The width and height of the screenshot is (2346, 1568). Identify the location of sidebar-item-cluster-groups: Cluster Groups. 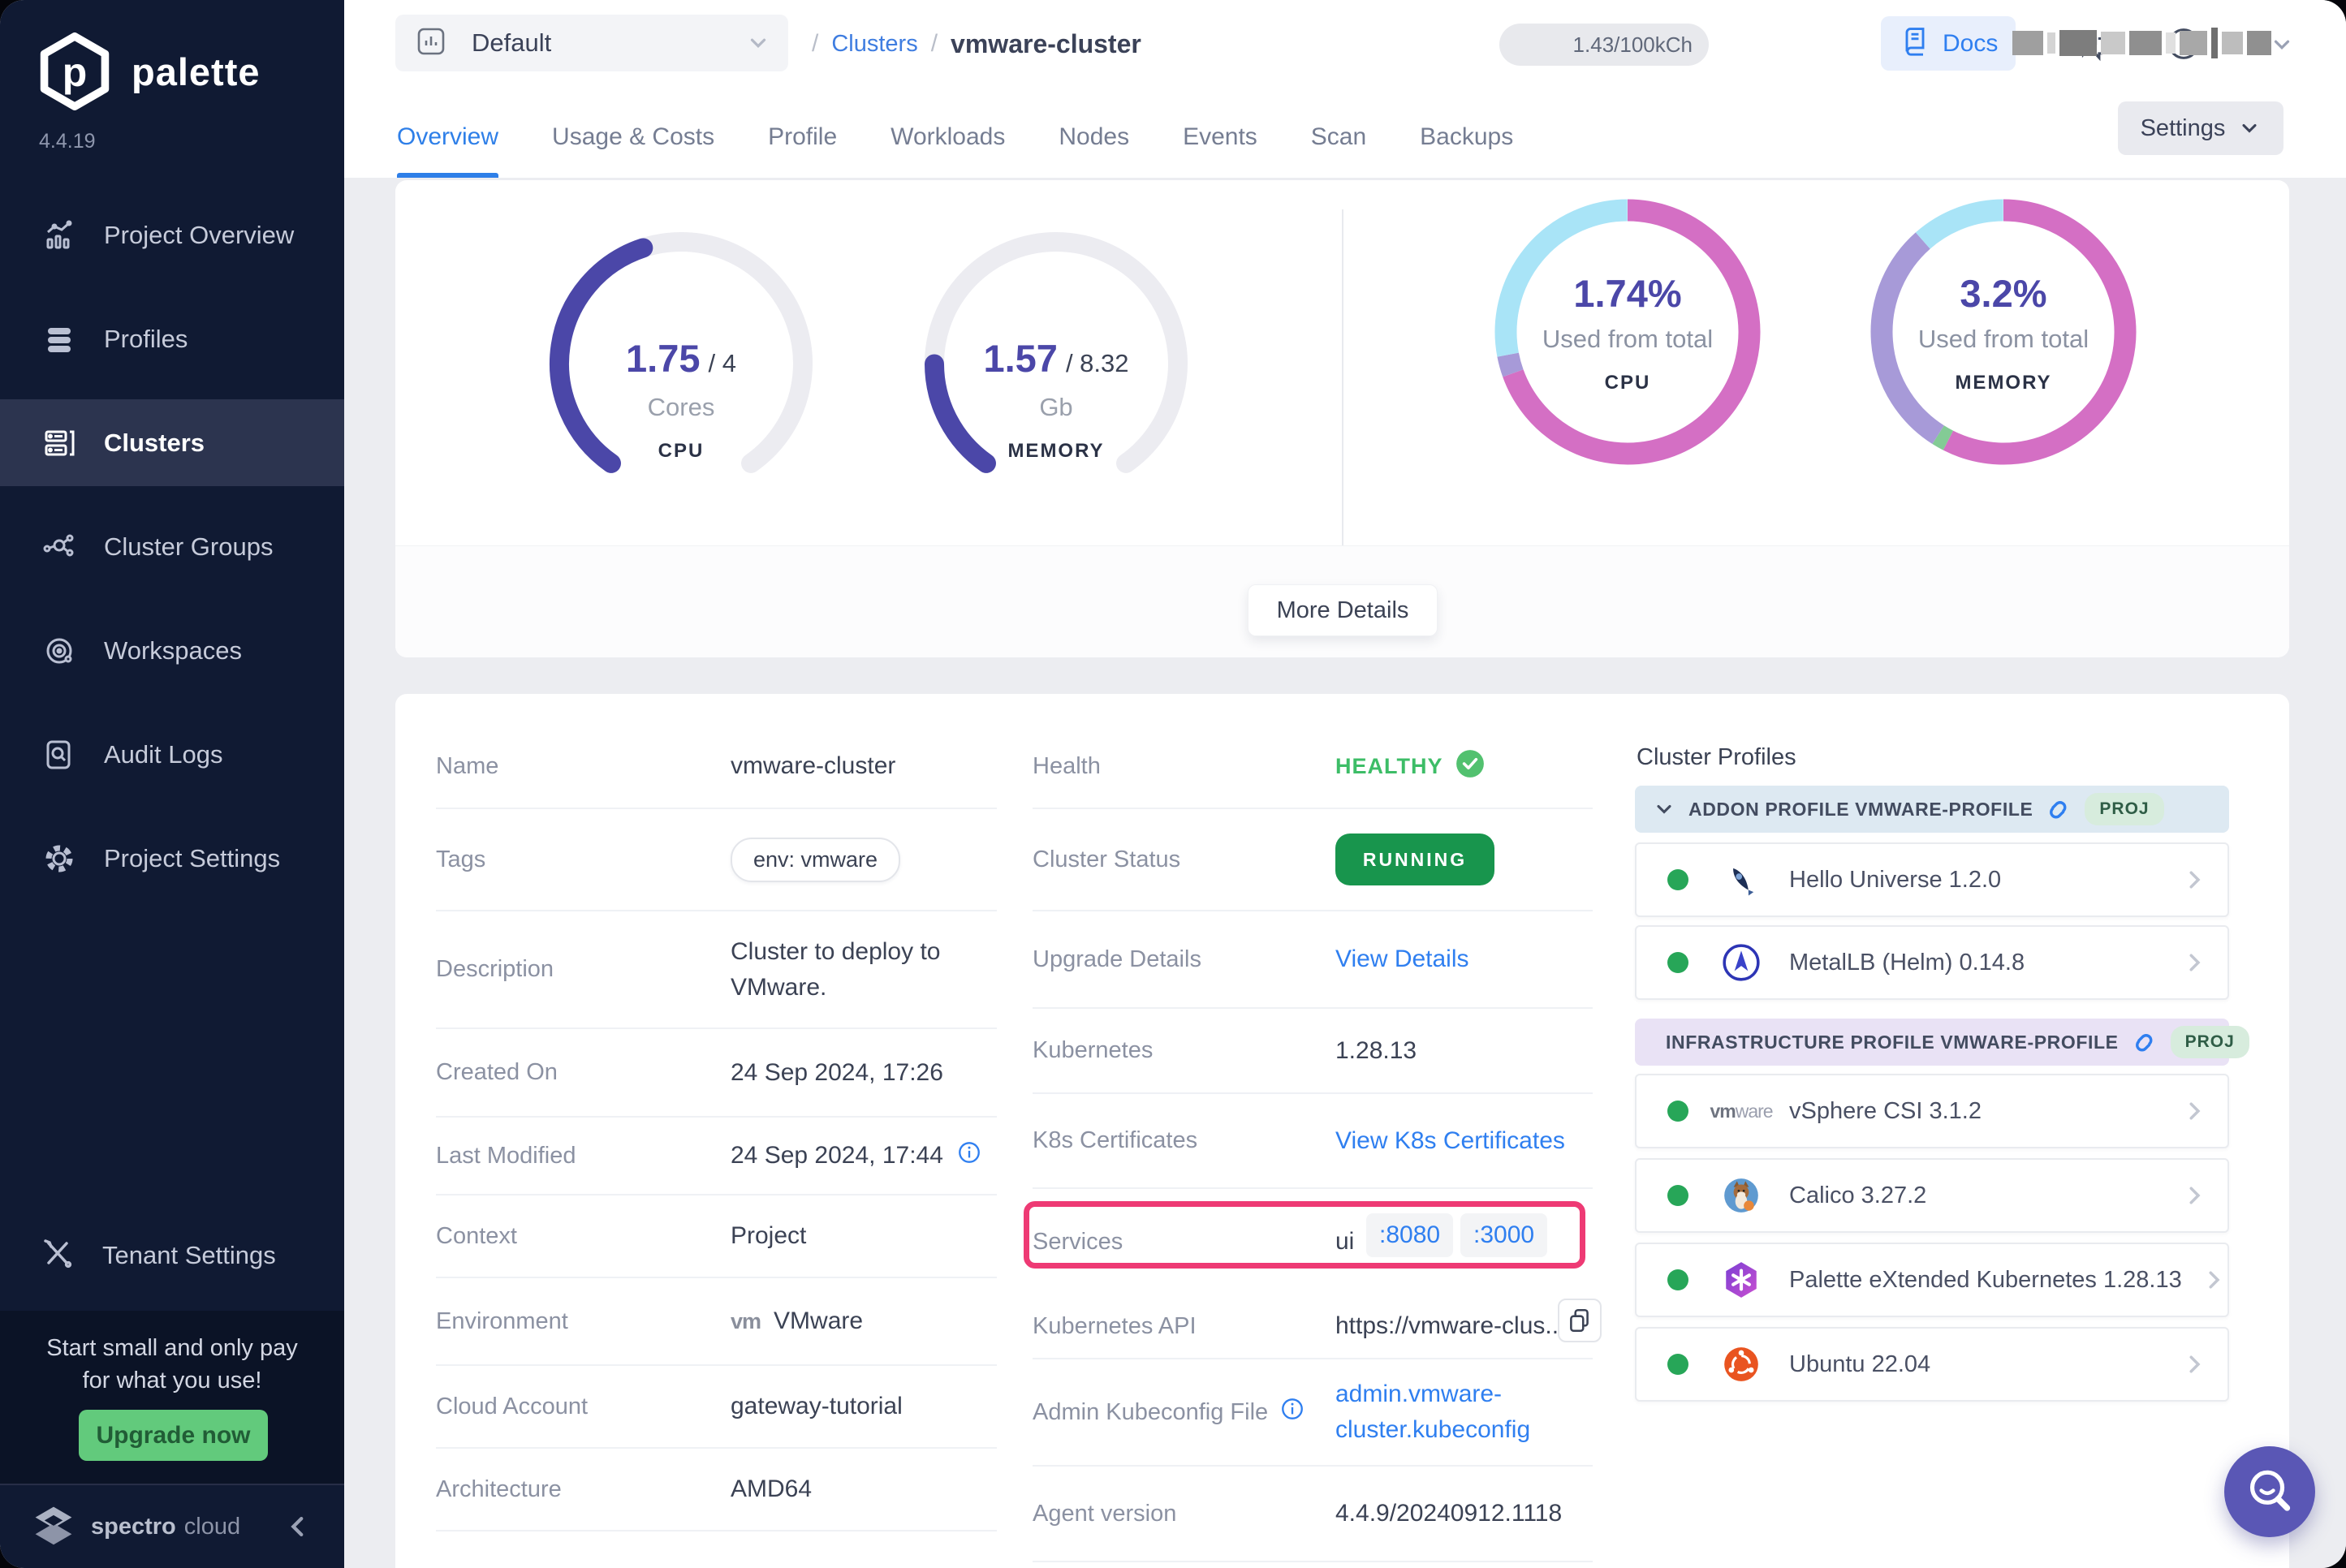
(172, 546).